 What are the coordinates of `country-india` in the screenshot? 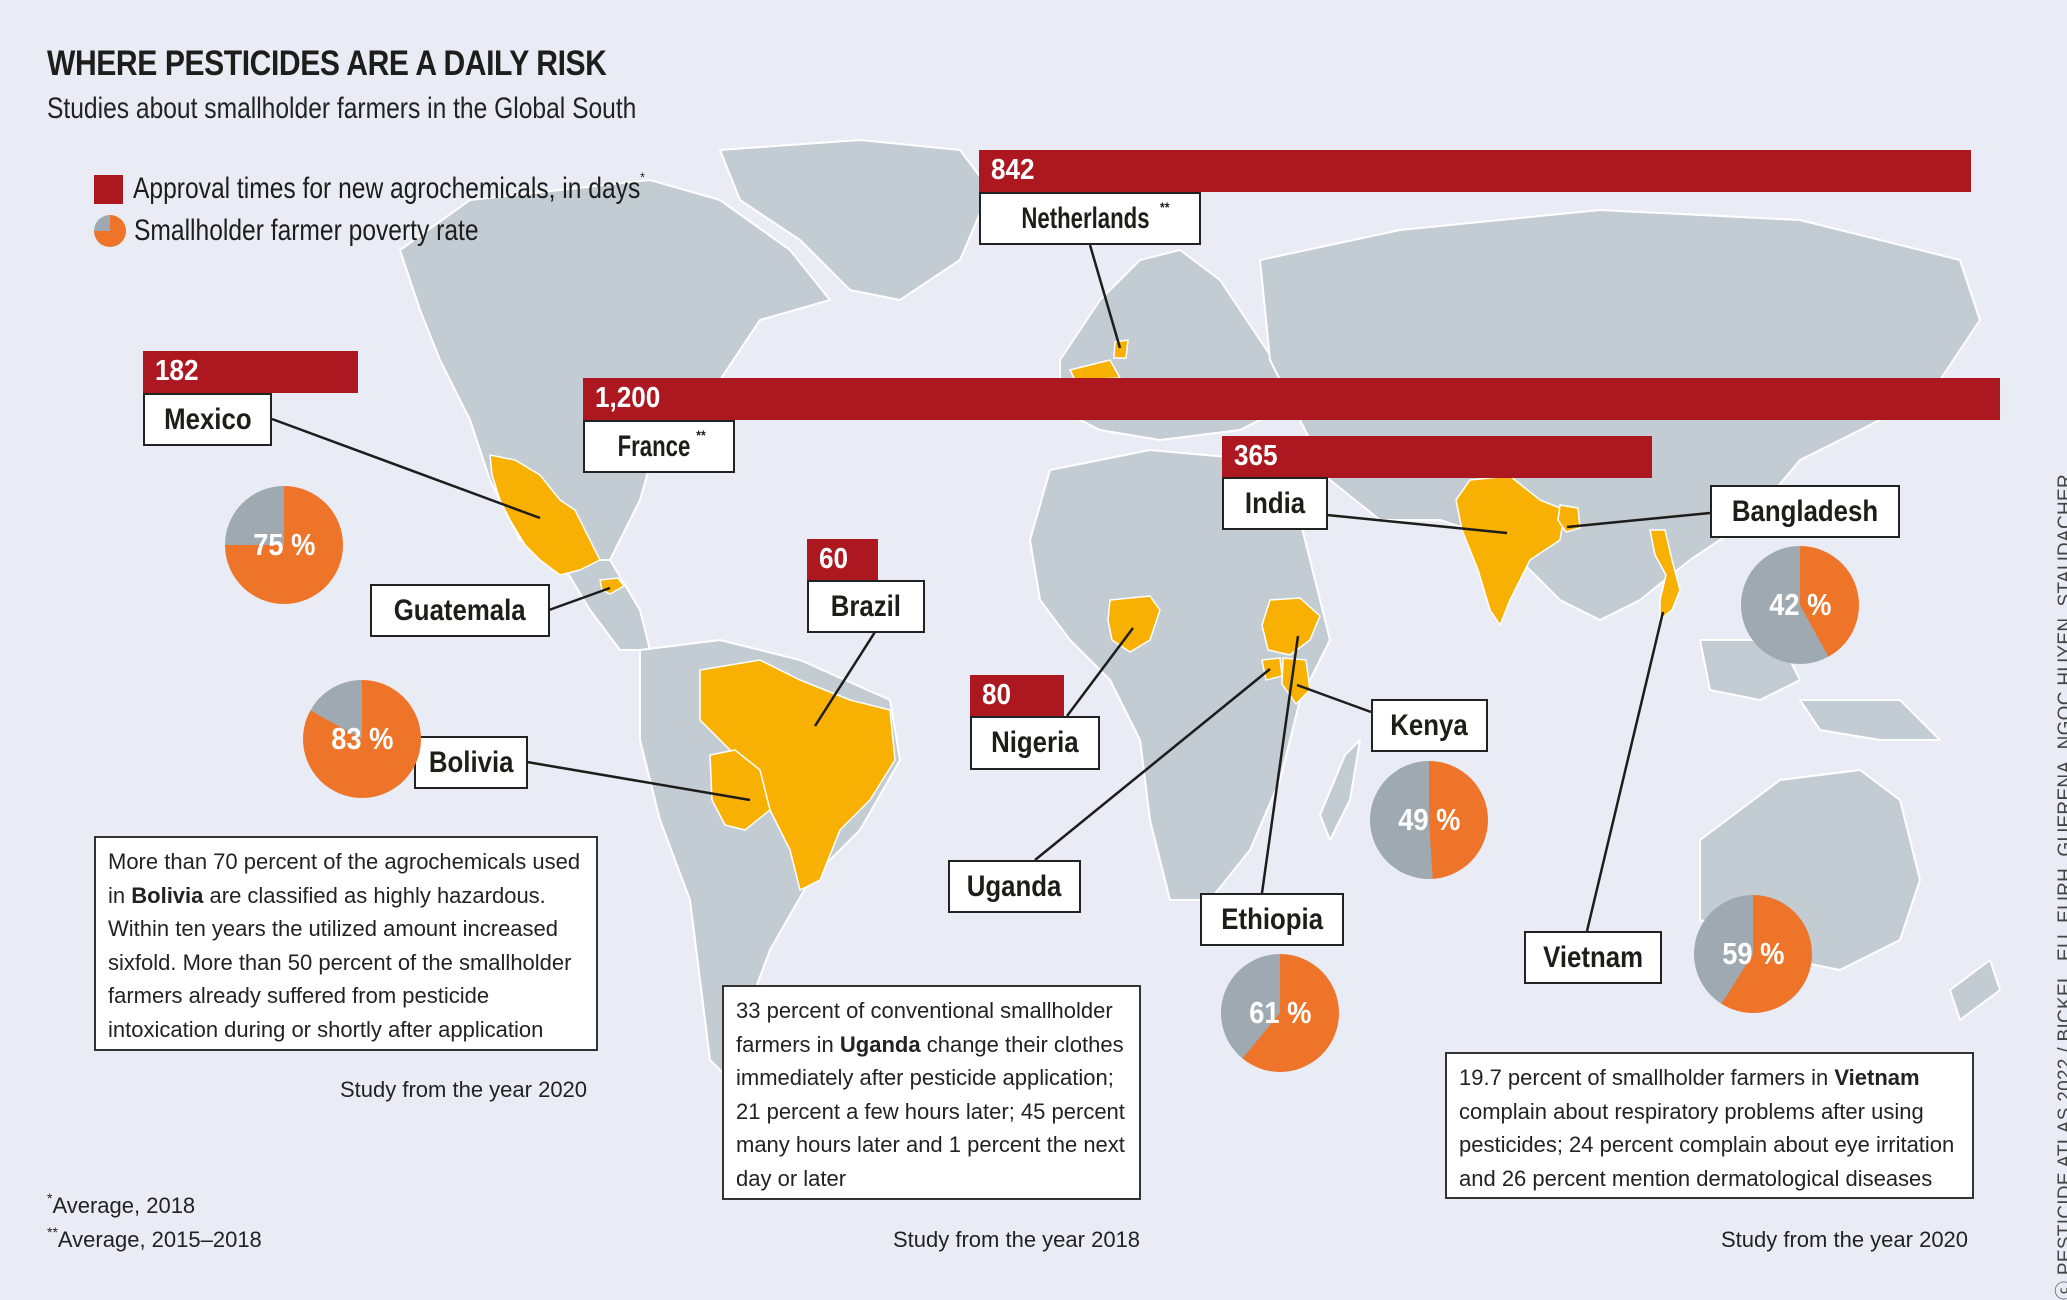 It's located at (1510, 550).